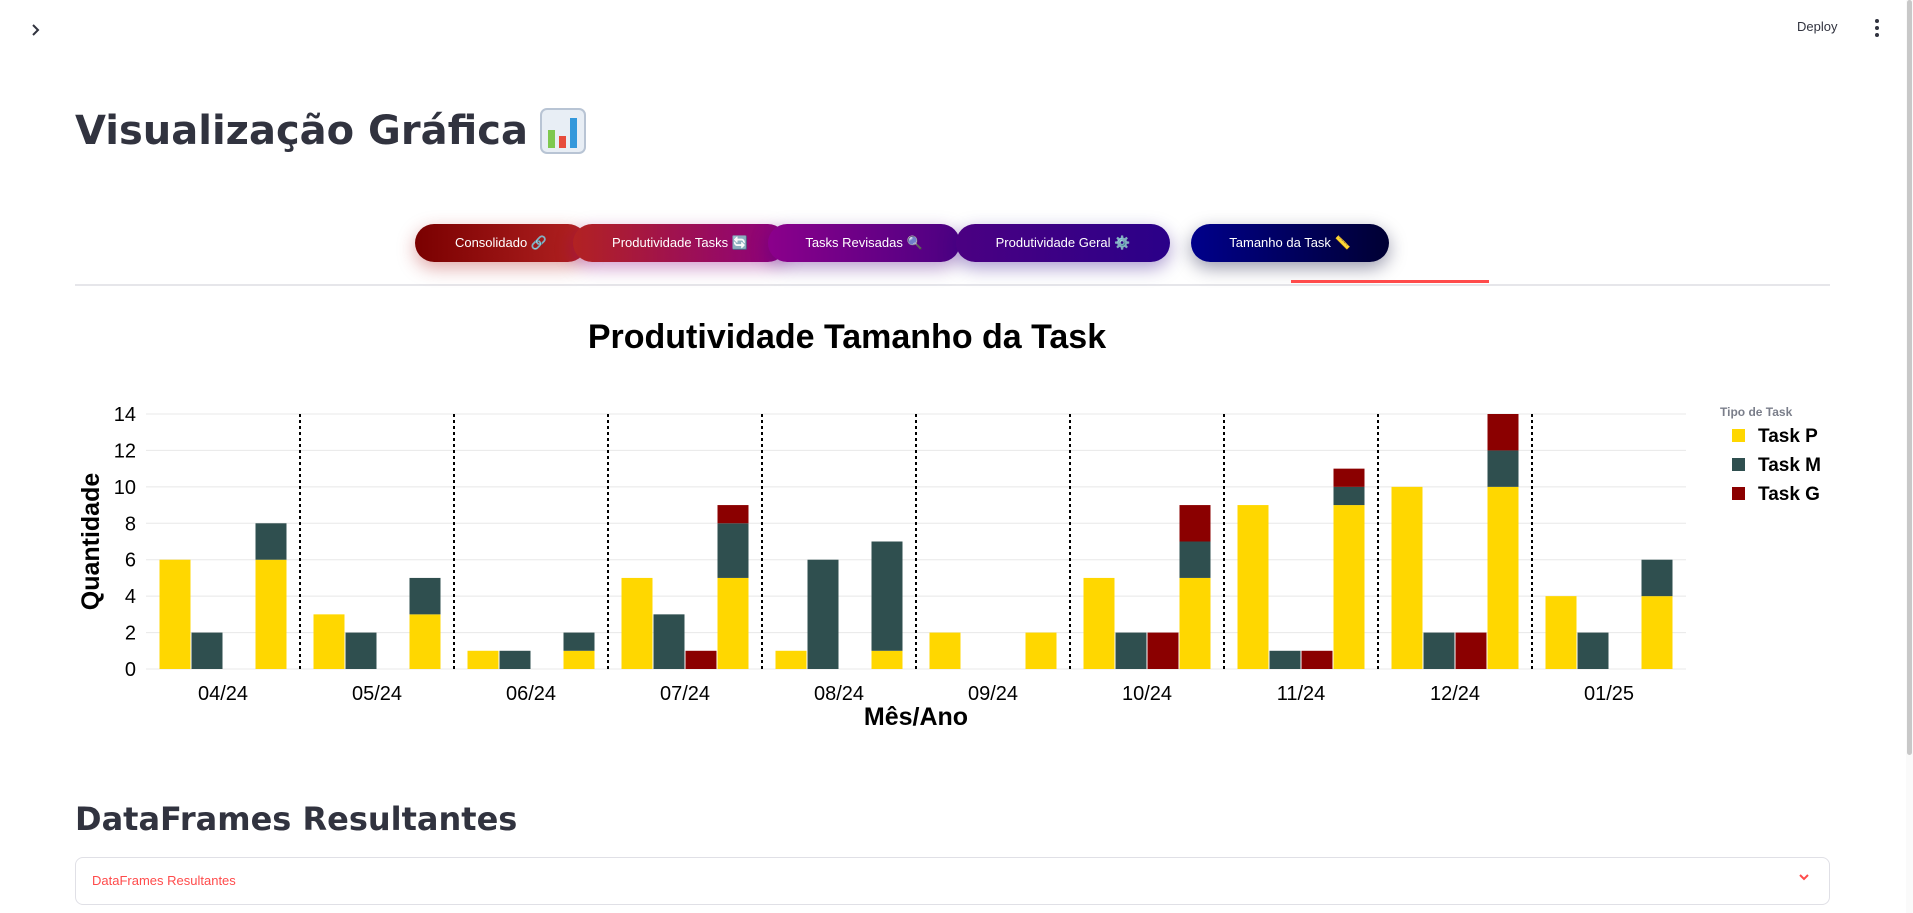 This screenshot has width=1913, height=913. Describe the element at coordinates (1609, 694) in the screenshot. I see `x-tick-label: 01/25` at that location.